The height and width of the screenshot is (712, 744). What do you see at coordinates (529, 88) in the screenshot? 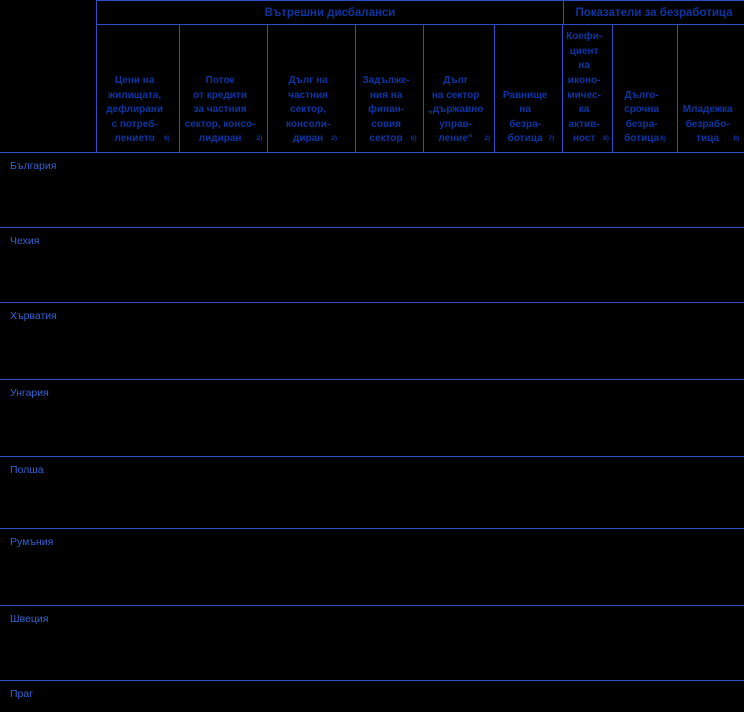
I see `column-header-unemployment-rate: Равнище на безра- ботица 7)` at bounding box center [529, 88].